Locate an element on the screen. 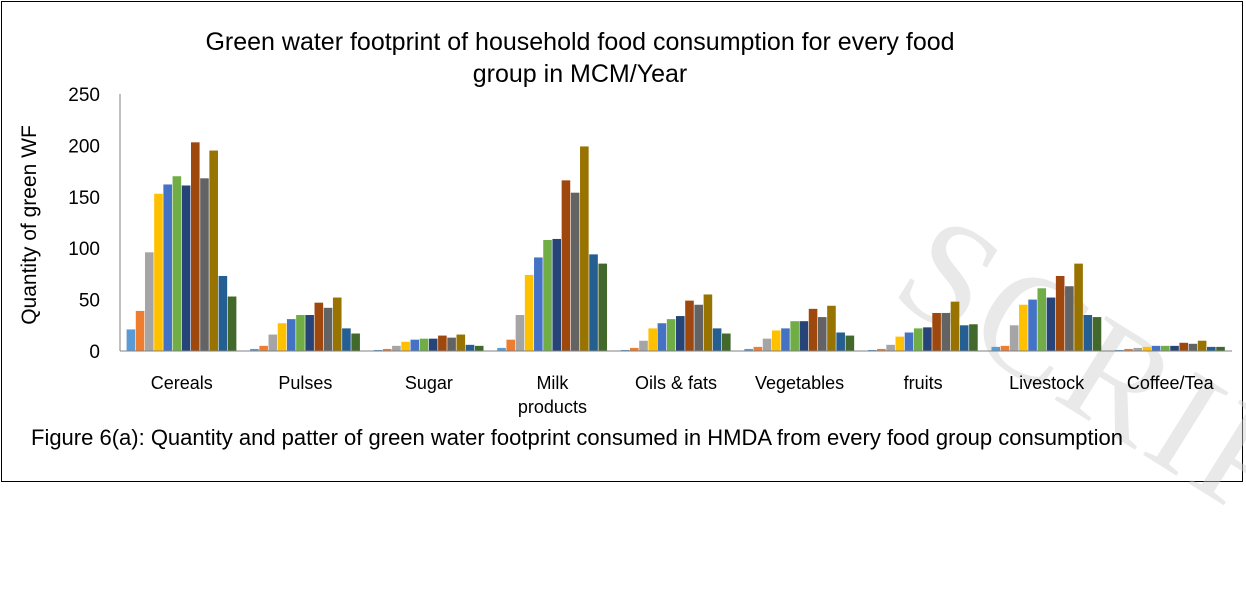 Image resolution: width=1246 pixels, height=608 pixels. x-tick-label: products is located at coordinates (552, 407).